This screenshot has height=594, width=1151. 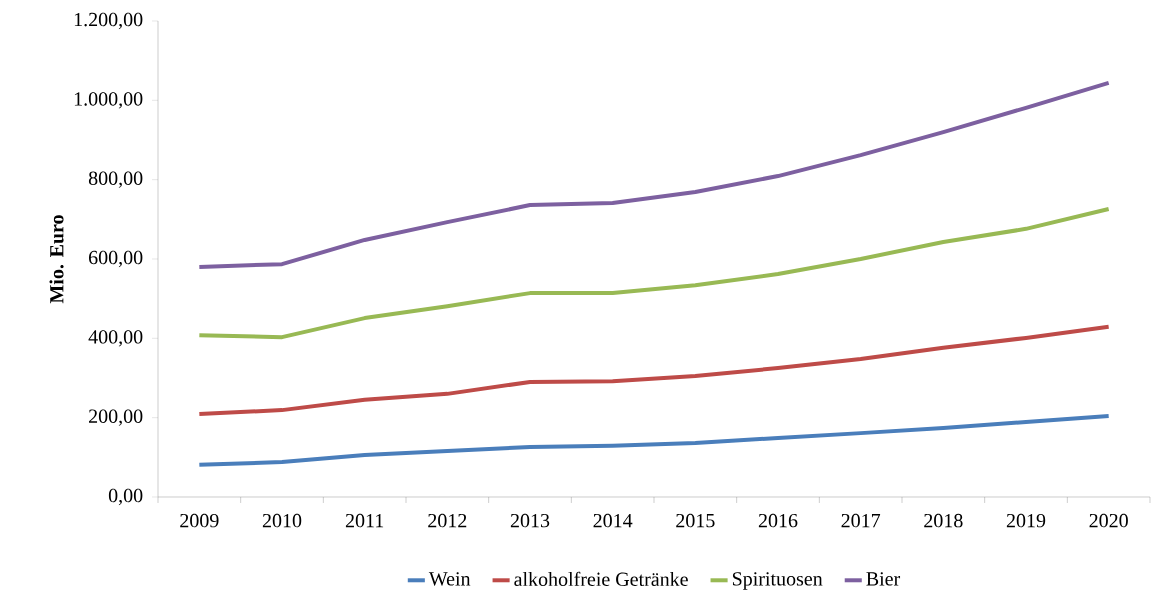 I want to click on x-tick-label: 2018, so click(x=943, y=520).